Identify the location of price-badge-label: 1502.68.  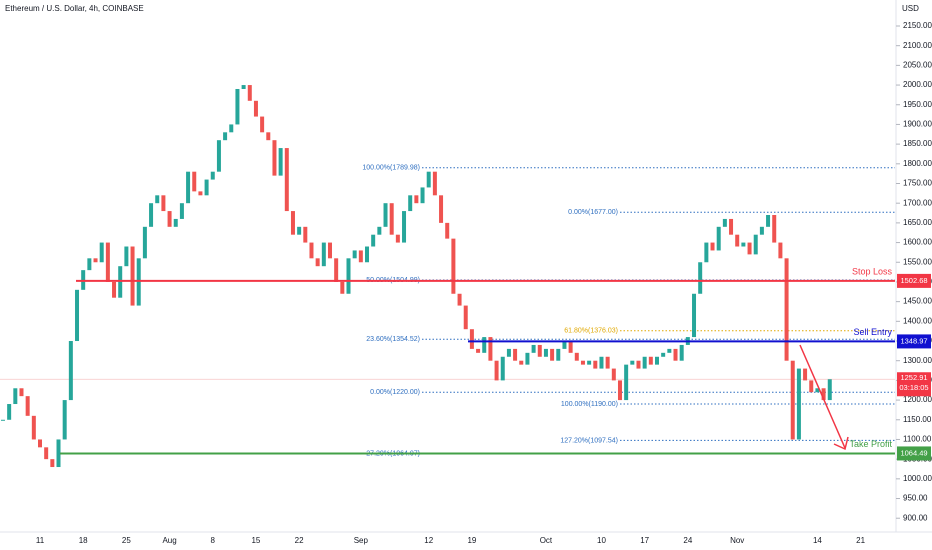
(913, 280).